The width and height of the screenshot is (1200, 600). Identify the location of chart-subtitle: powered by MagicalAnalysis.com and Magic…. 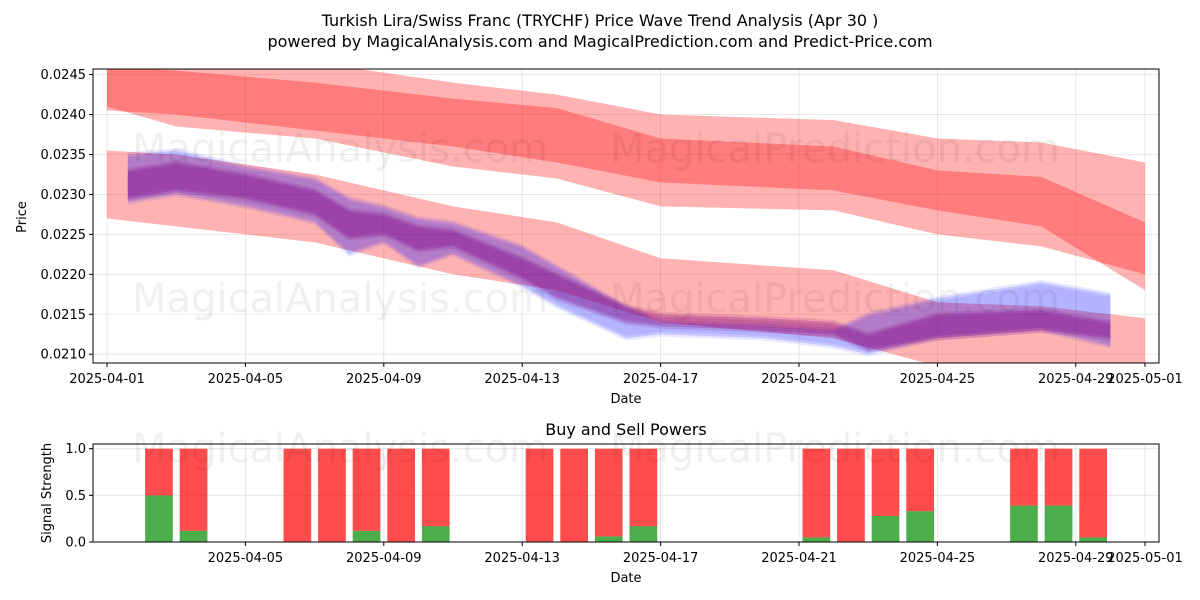
(599, 41).